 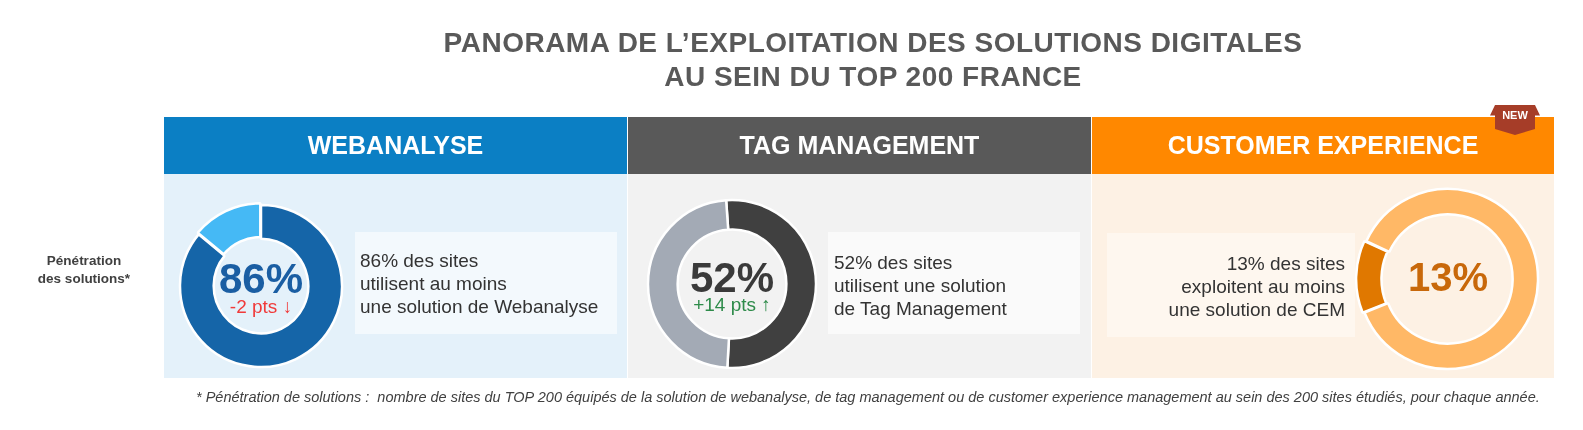 I want to click on text: 13% des sites exploitent au moins une solution de CEM, so click(x=1256, y=286).